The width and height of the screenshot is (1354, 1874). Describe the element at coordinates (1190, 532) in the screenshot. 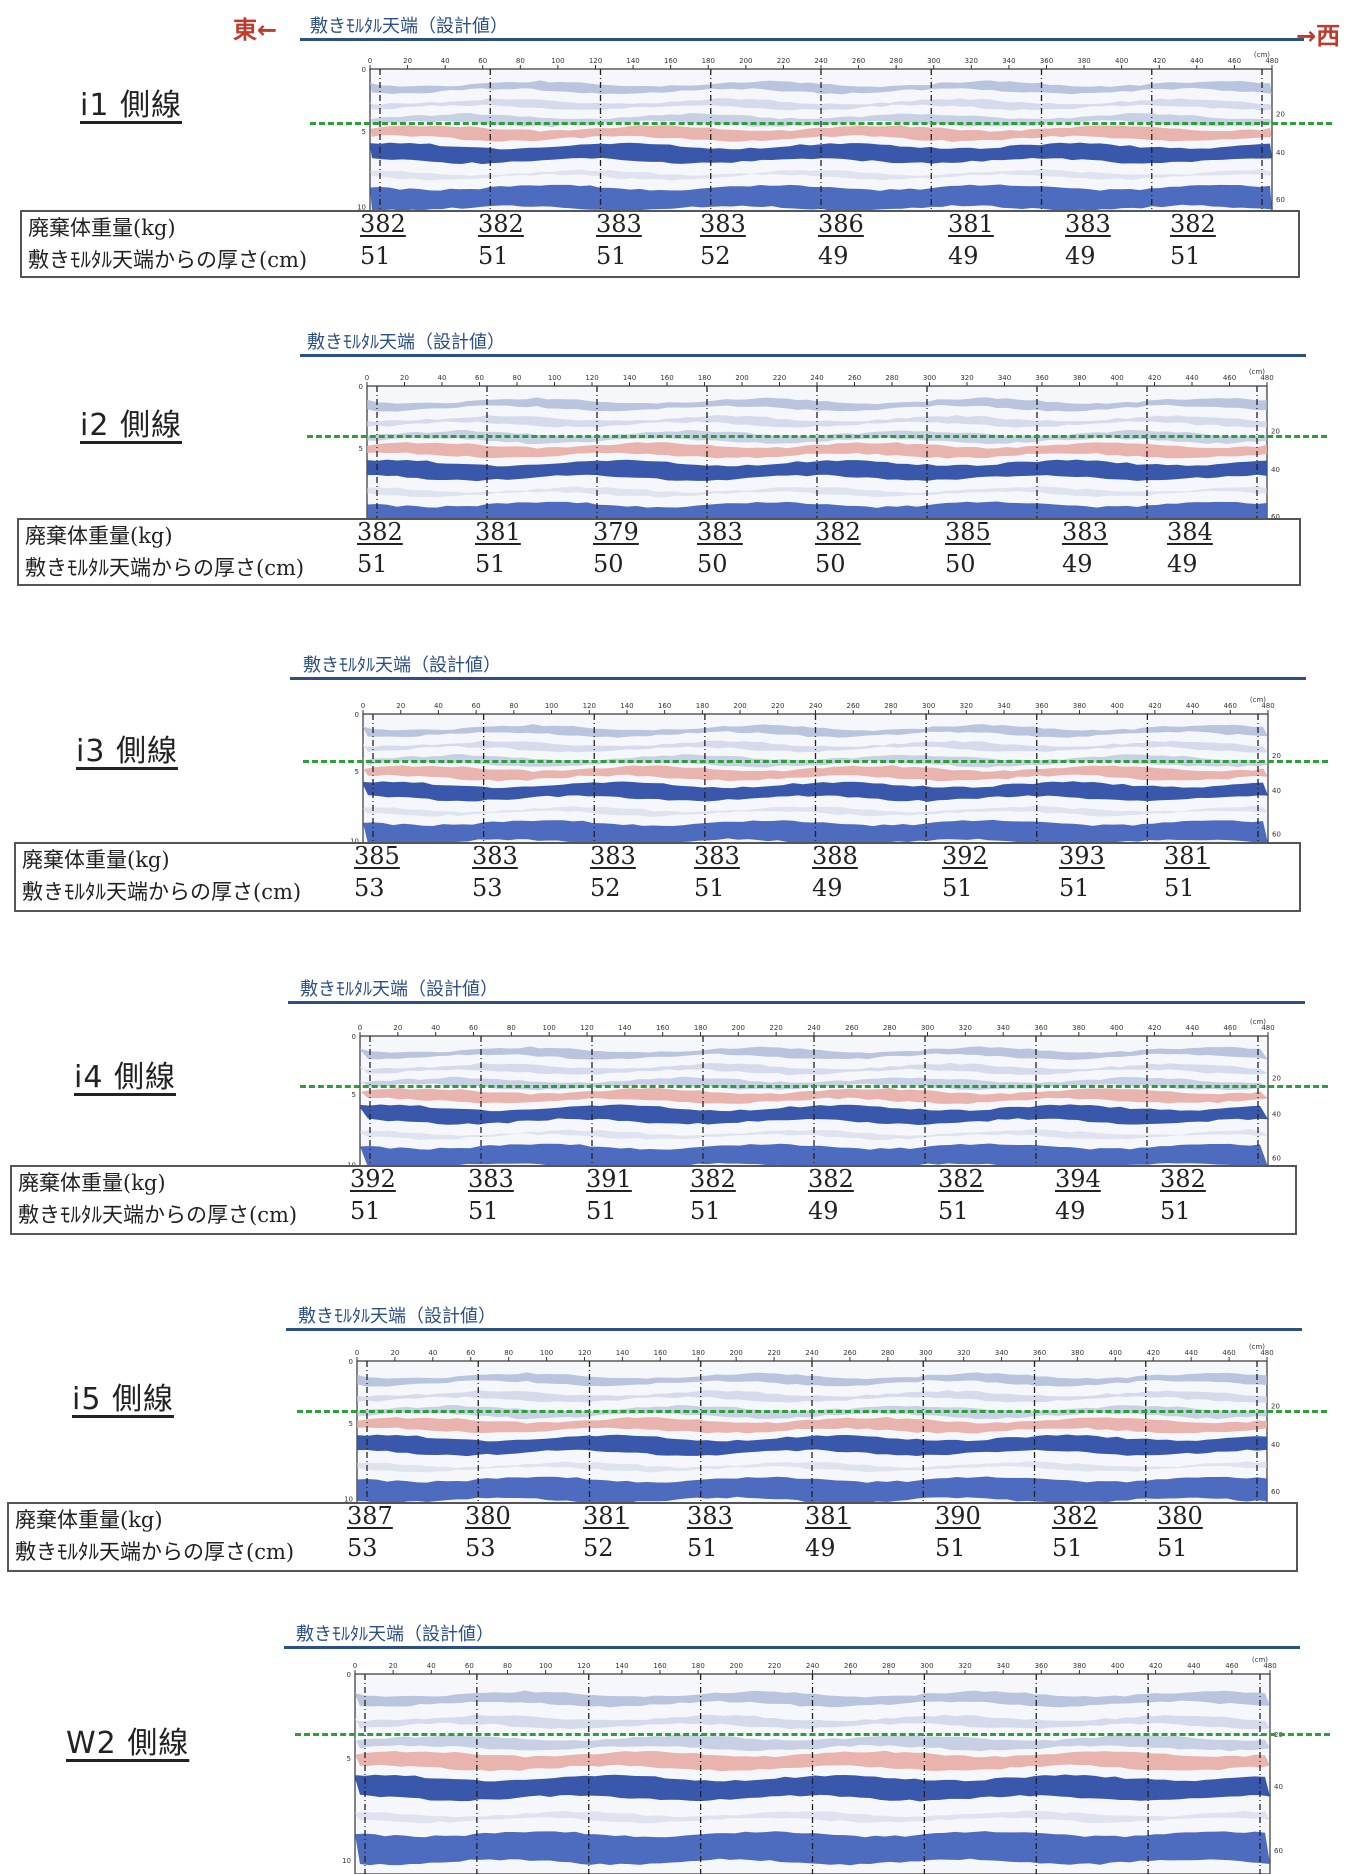

I see `waste-weight-value: 384` at that location.